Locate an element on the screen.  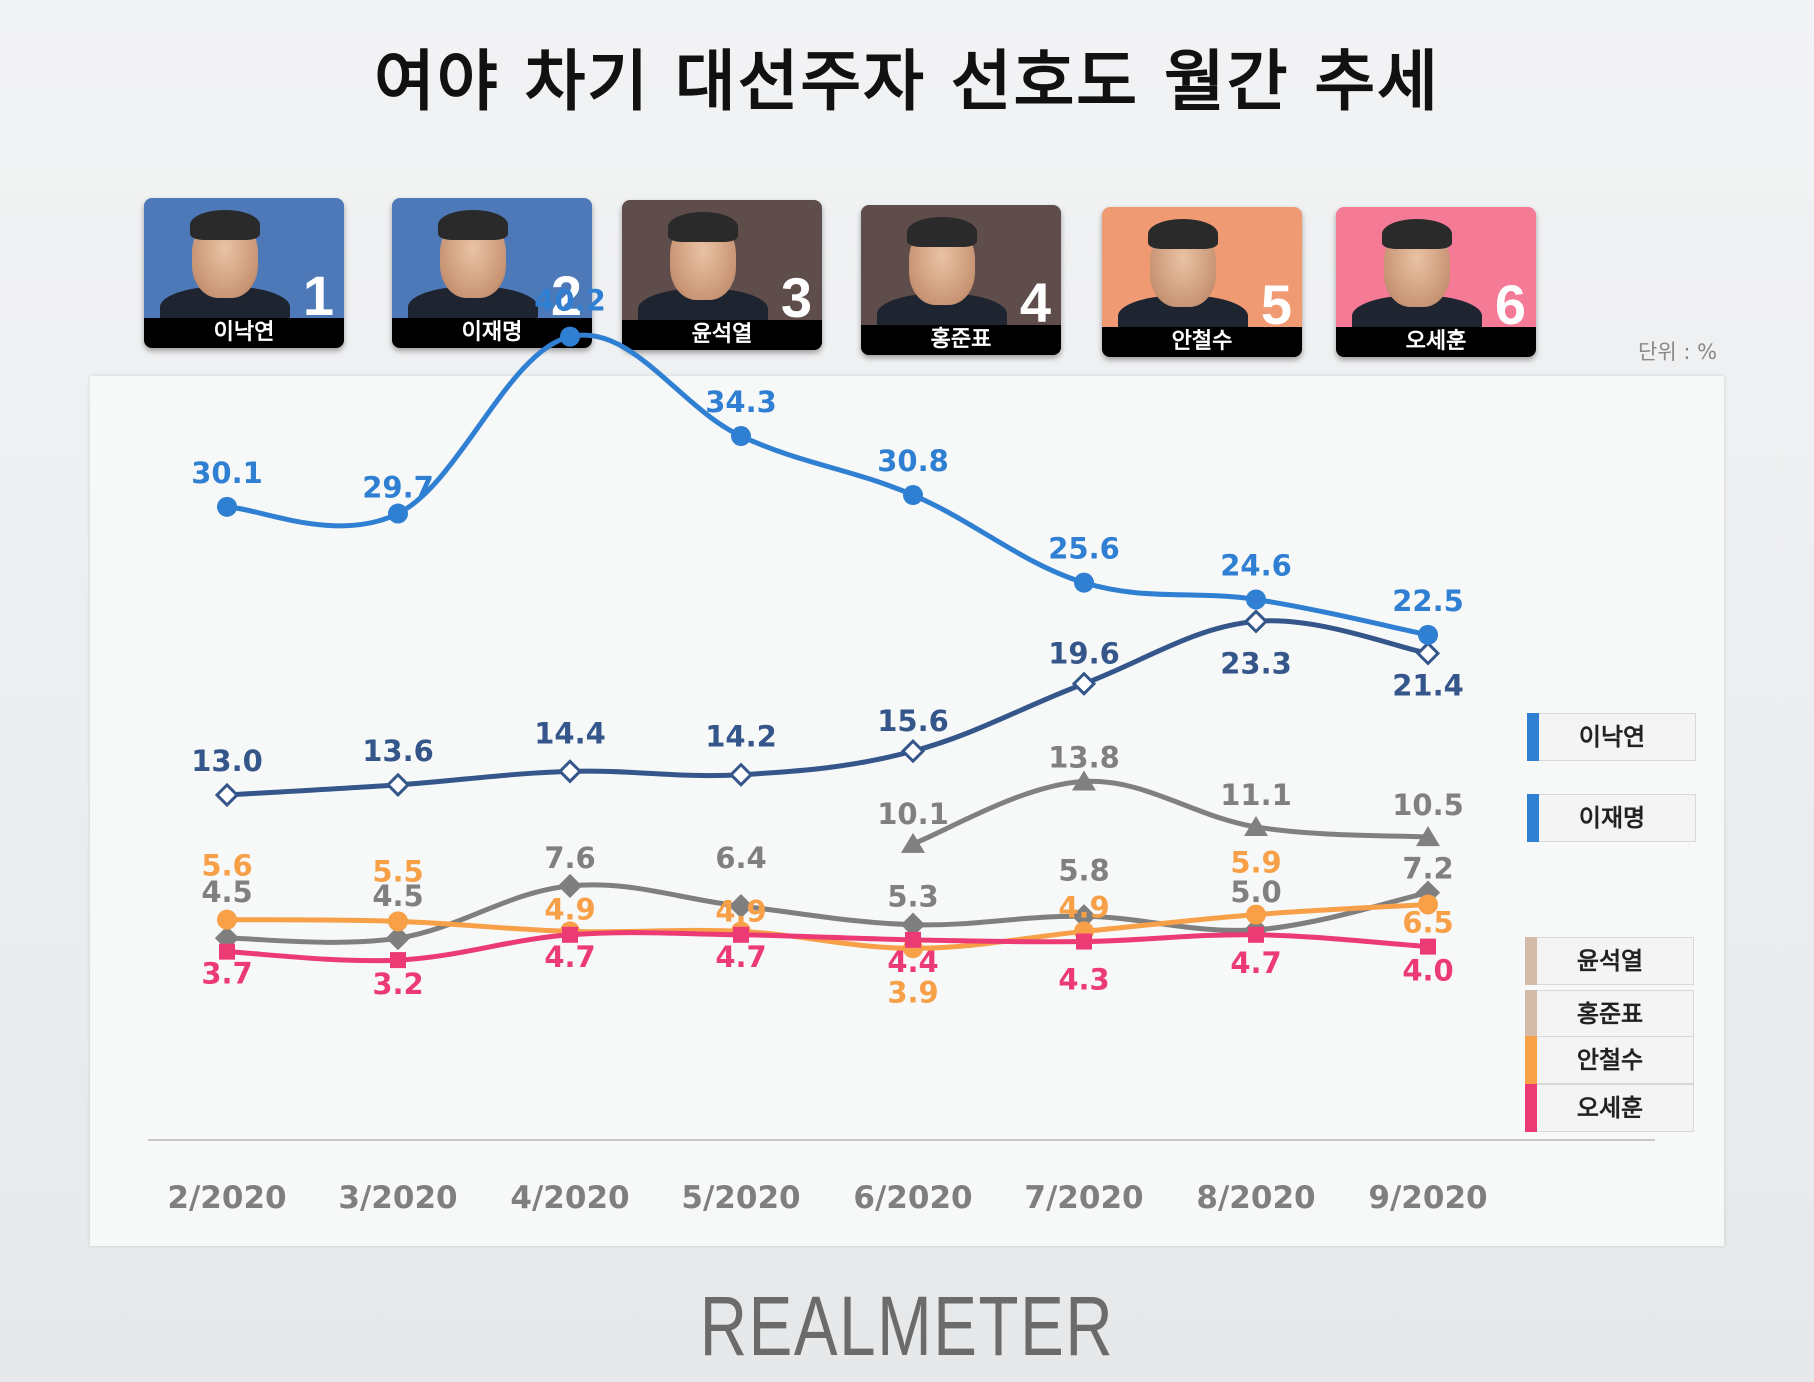
x-tick-label: 9/2020 is located at coordinates (1427, 1198).